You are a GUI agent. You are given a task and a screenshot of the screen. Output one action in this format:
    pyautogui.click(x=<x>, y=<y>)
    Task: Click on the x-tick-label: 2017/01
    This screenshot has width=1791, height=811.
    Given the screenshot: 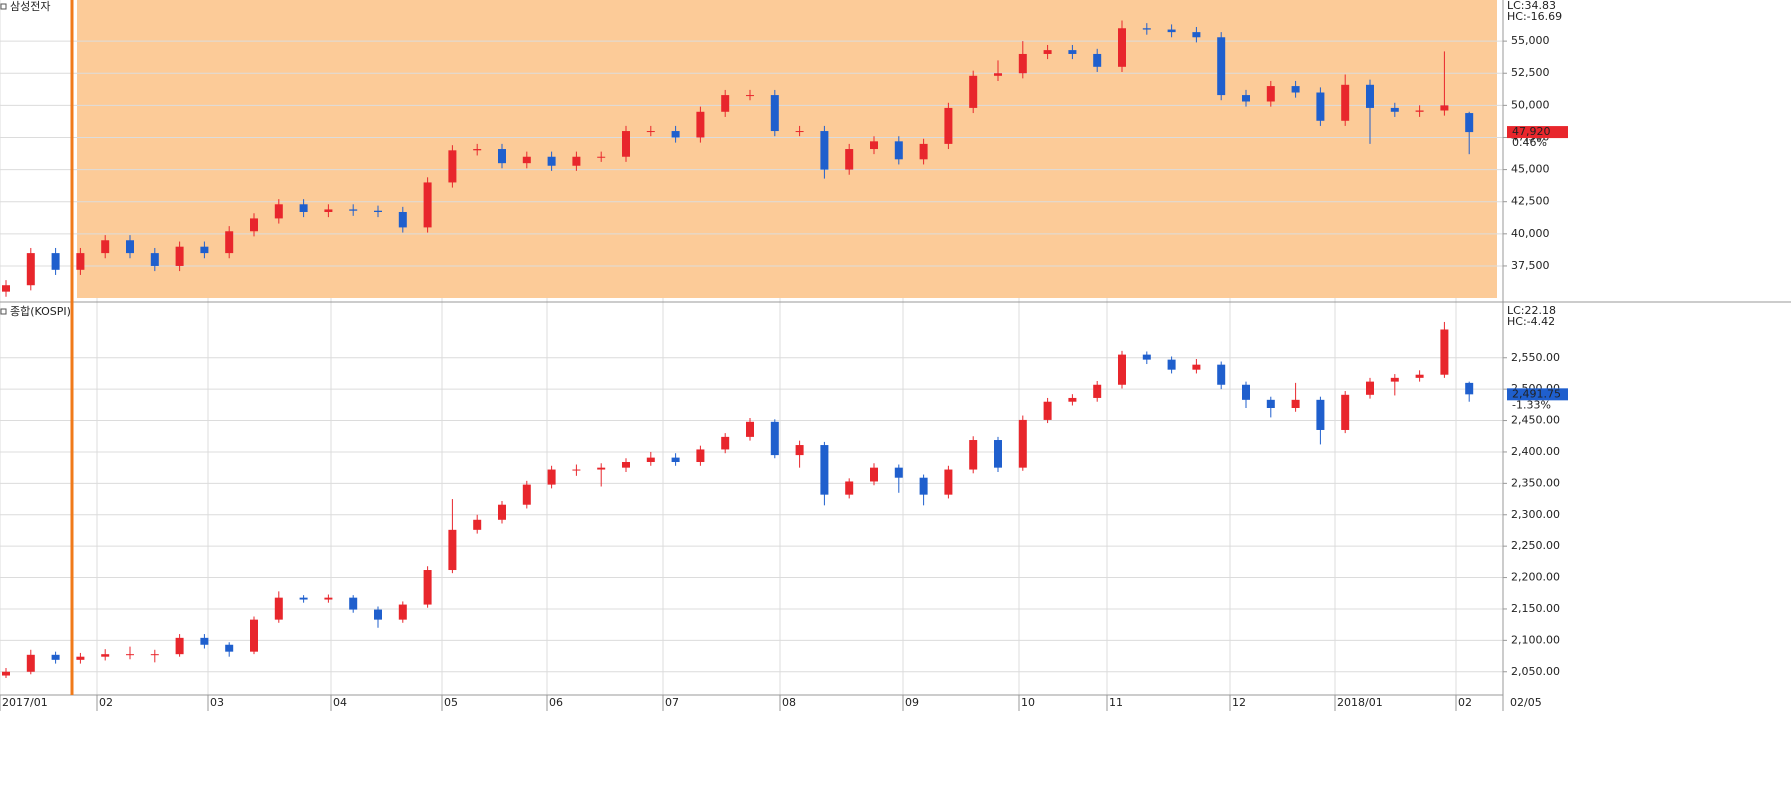 What is the action you would take?
    pyautogui.click(x=25, y=702)
    